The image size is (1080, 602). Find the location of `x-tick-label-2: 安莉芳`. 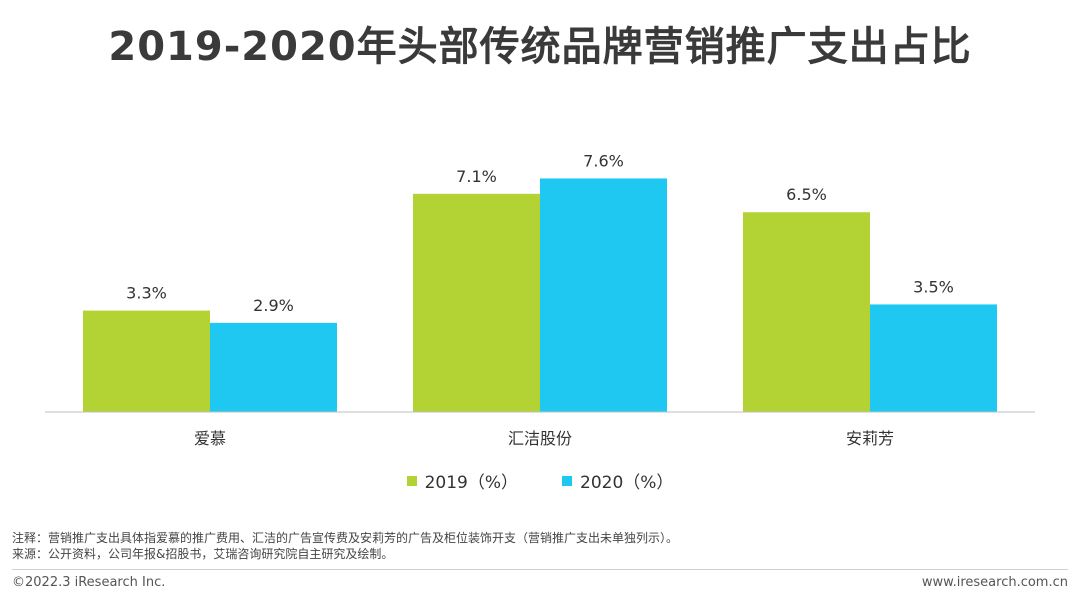

x-tick-label-2: 安莉芳 is located at coordinates (870, 438).